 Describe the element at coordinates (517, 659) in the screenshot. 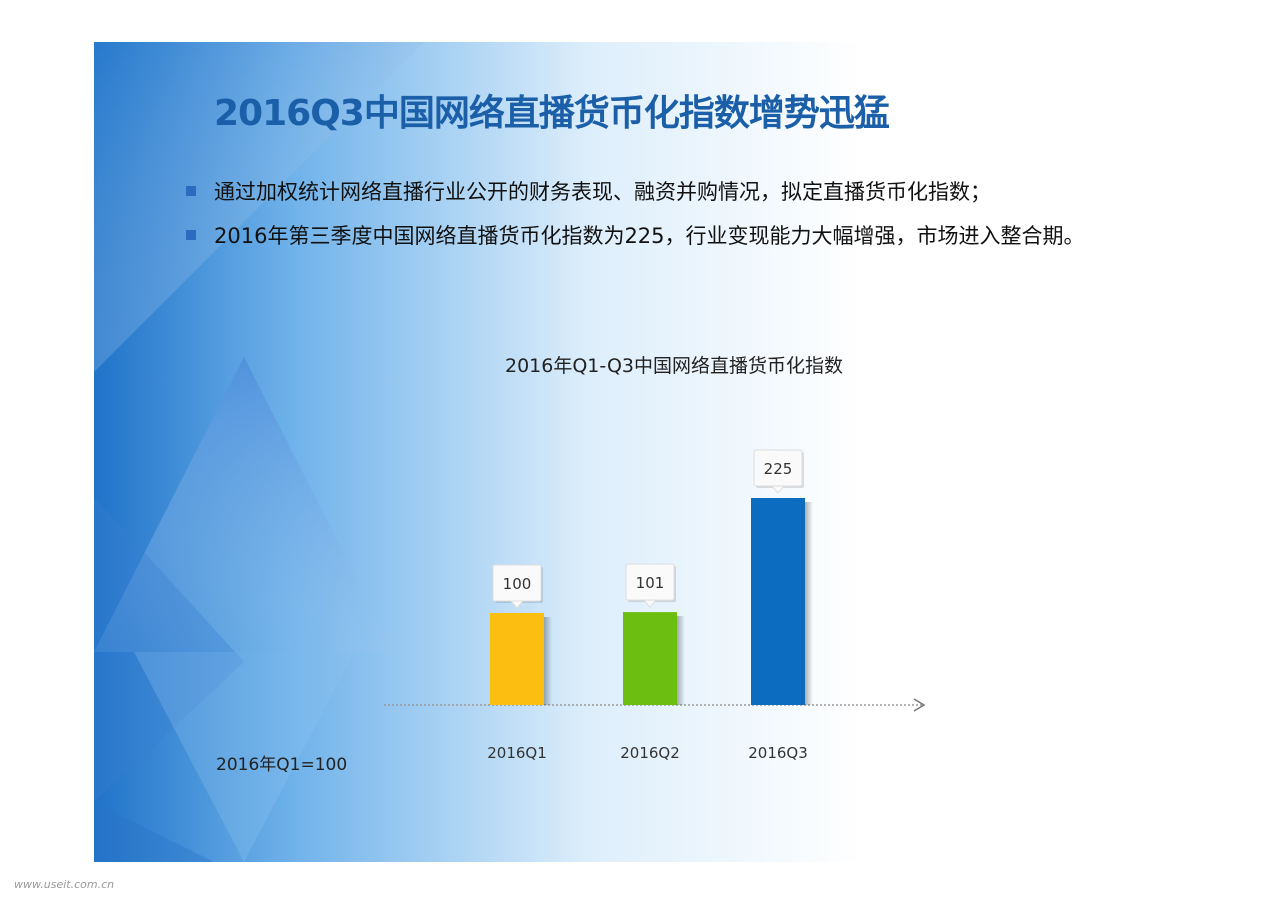

I see `bar-2016q1` at that location.